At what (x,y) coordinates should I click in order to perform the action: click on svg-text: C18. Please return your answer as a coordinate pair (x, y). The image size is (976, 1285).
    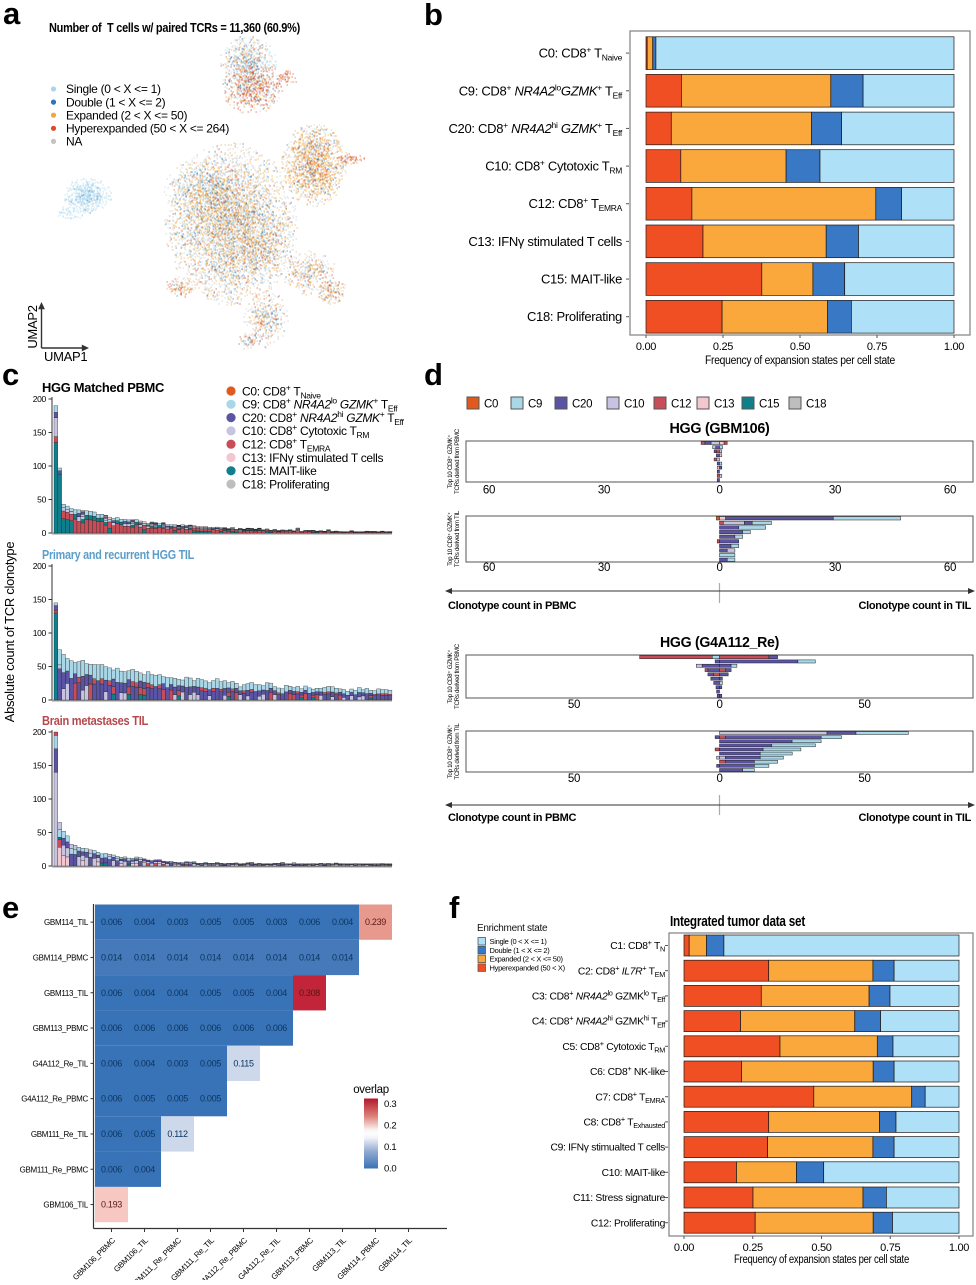
    Looking at the image, I should click on (816, 405).